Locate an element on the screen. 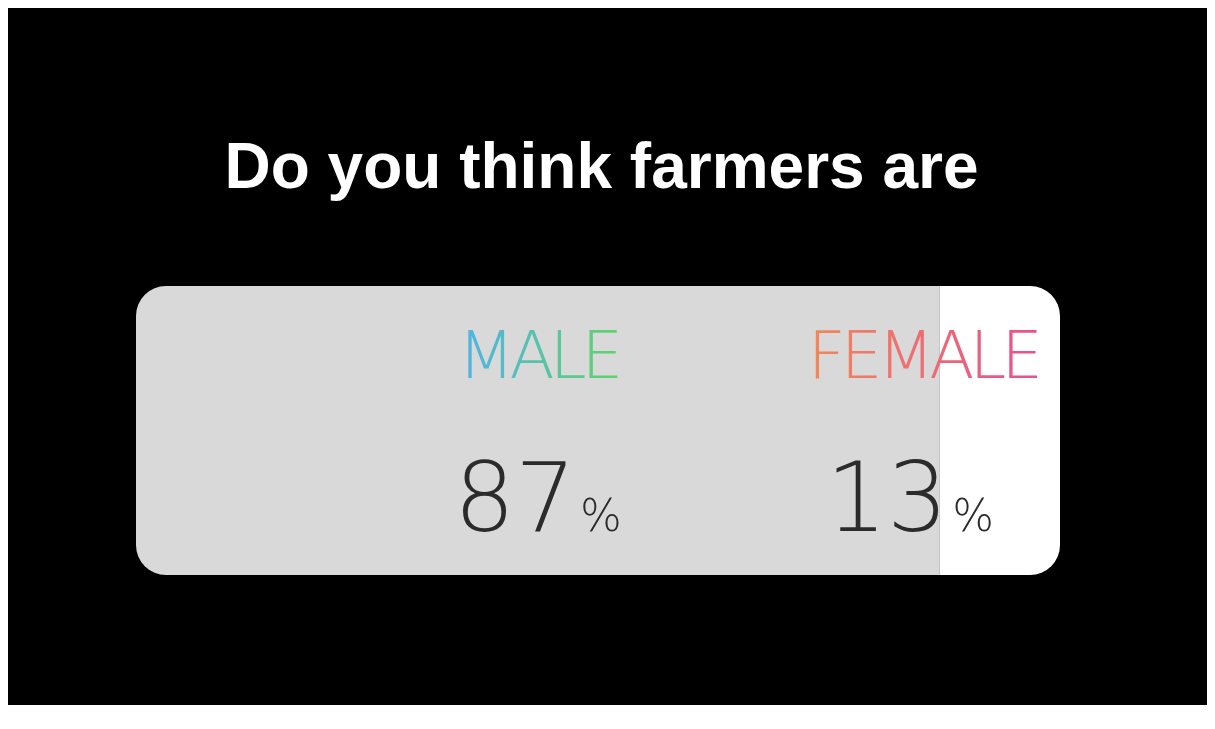 Image resolution: width=1215 pixels, height=729 pixels. data-label: 87% is located at coordinates (537, 498).